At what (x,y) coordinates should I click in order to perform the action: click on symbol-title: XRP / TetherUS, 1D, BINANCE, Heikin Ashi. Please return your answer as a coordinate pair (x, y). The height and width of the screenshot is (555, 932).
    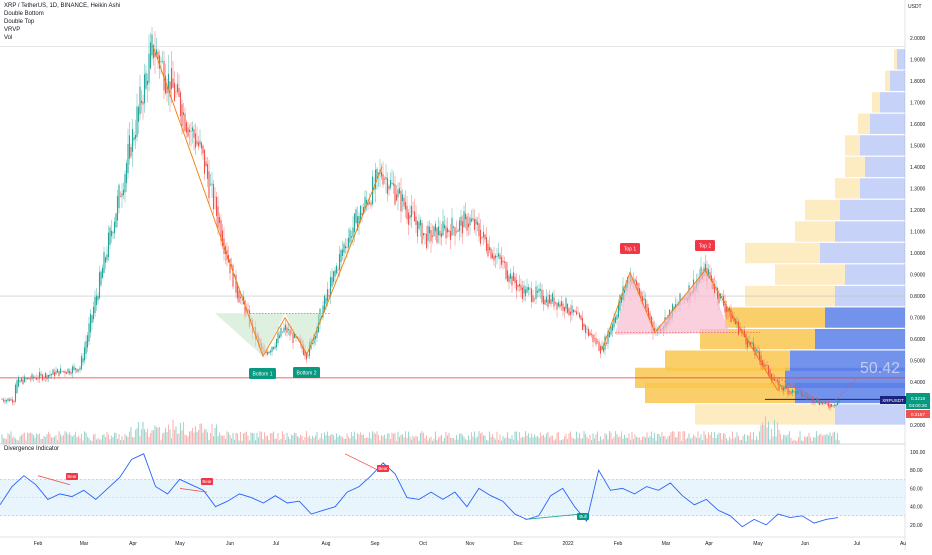
    Looking at the image, I should click on (62, 6).